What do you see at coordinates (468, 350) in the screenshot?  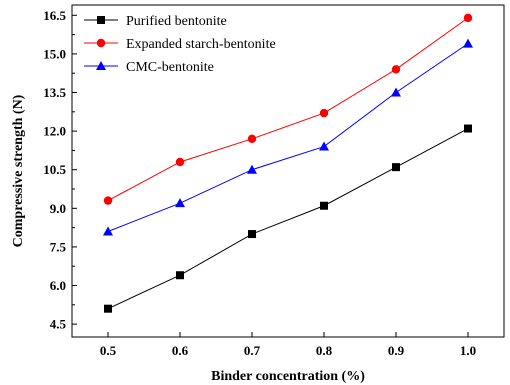 I see `x-tick-label: 1.0` at bounding box center [468, 350].